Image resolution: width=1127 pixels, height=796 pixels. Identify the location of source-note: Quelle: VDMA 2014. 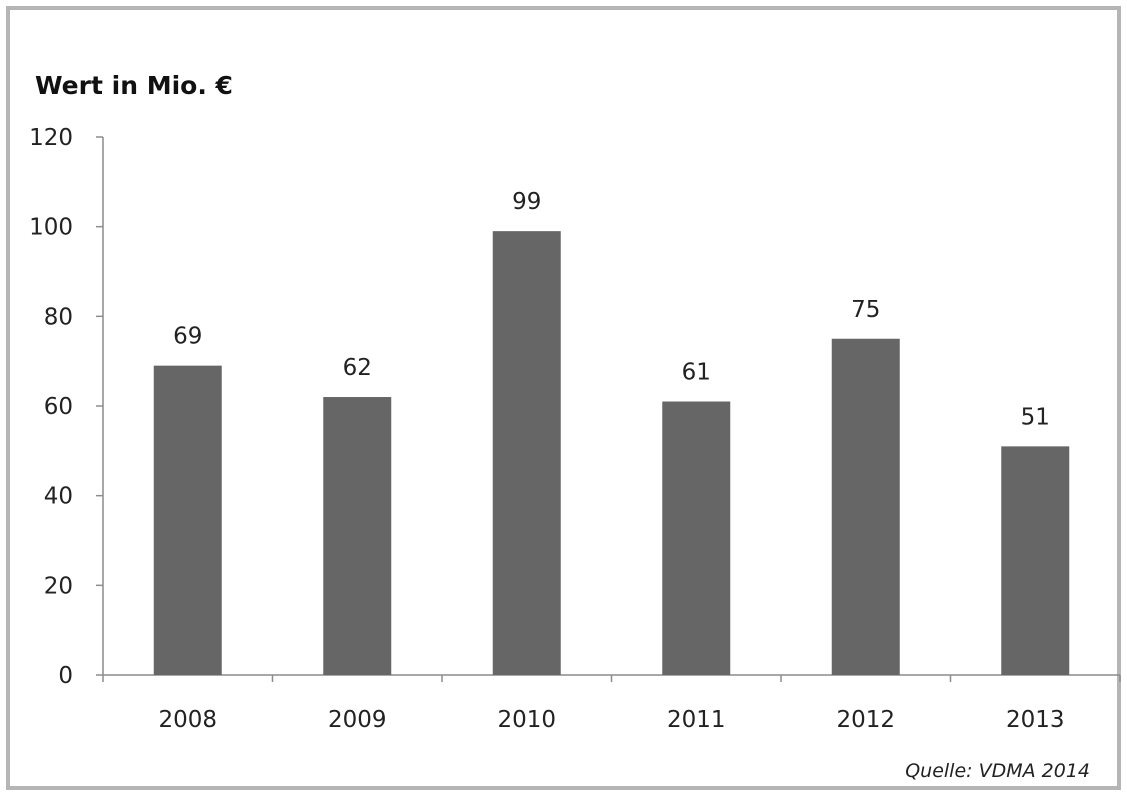
(997, 771).